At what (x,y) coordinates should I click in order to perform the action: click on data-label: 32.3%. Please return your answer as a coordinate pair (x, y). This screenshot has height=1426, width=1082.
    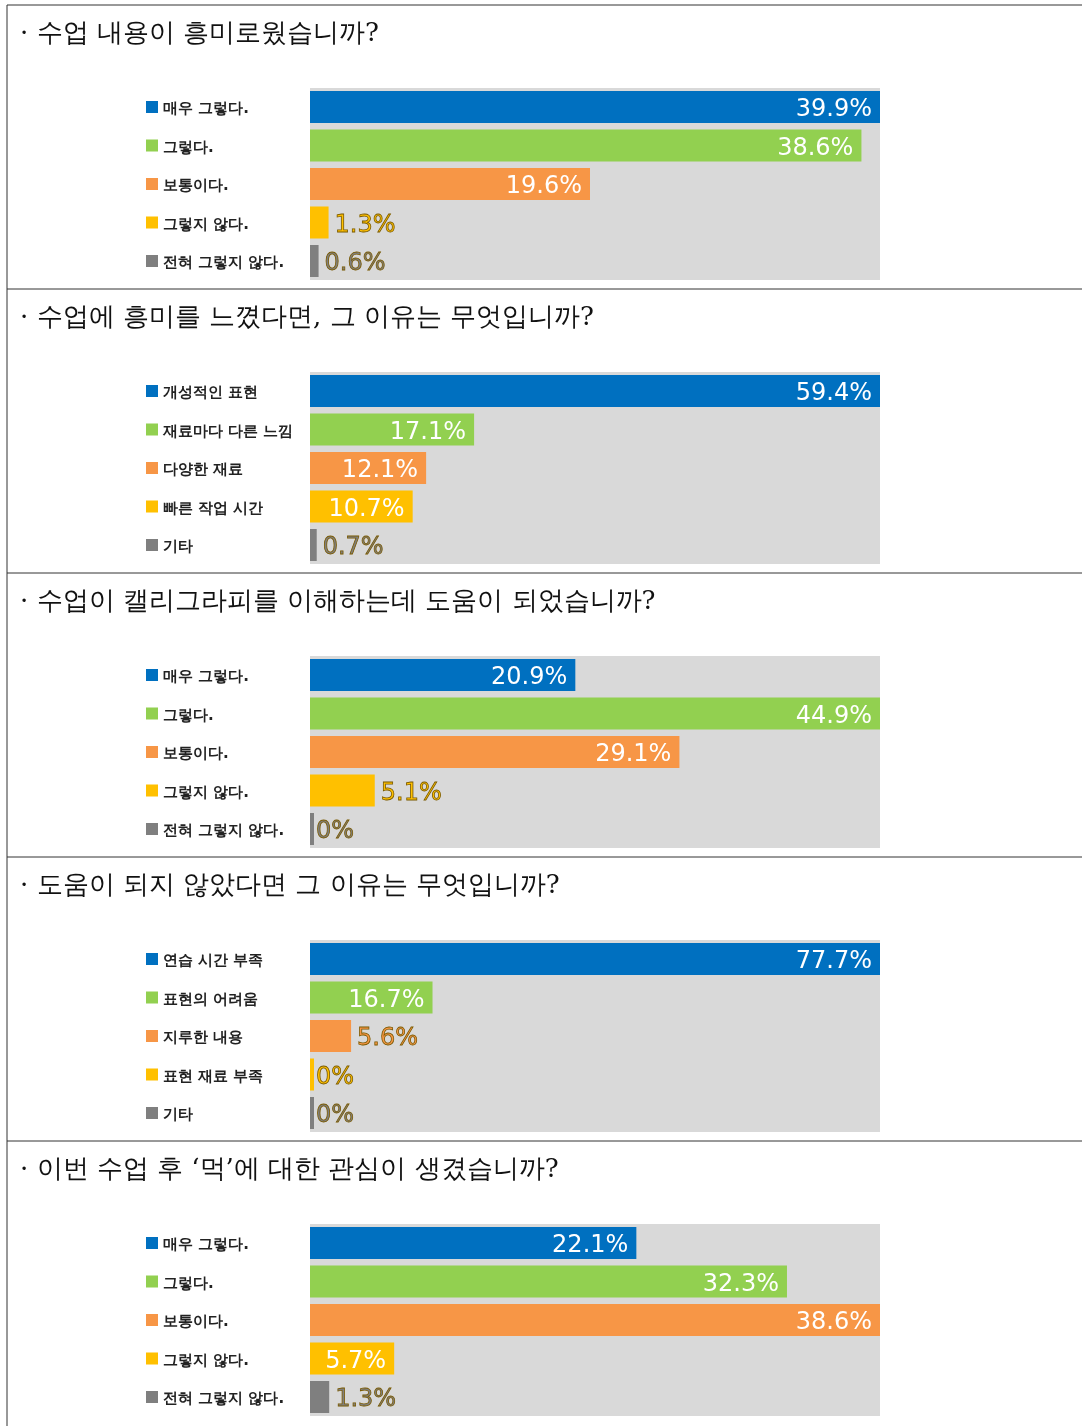
    Looking at the image, I should click on (740, 1282).